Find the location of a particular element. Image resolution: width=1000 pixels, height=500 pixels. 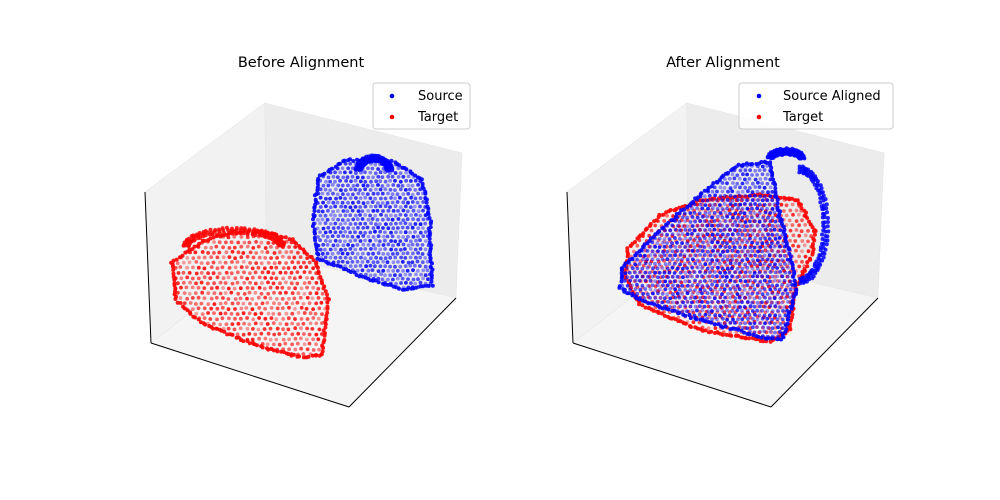

legend-marker-source-aligned is located at coordinates (759, 96).